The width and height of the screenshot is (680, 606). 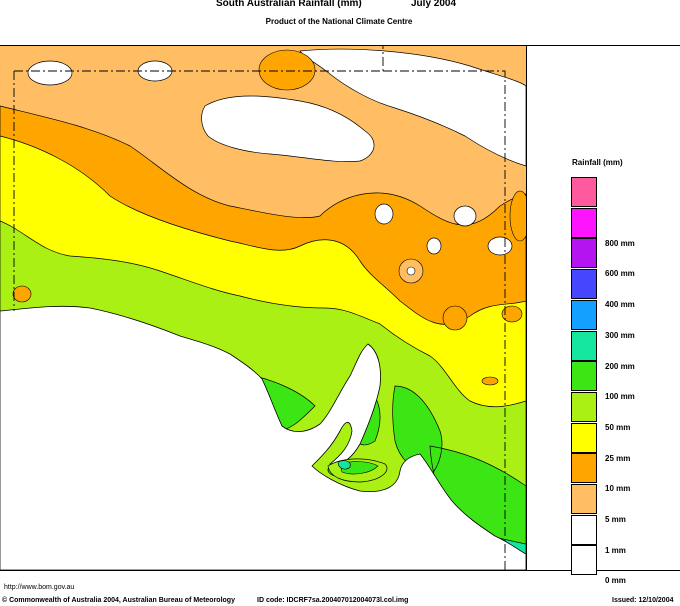 I want to click on legend-label: 1 mm, so click(x=615, y=550).